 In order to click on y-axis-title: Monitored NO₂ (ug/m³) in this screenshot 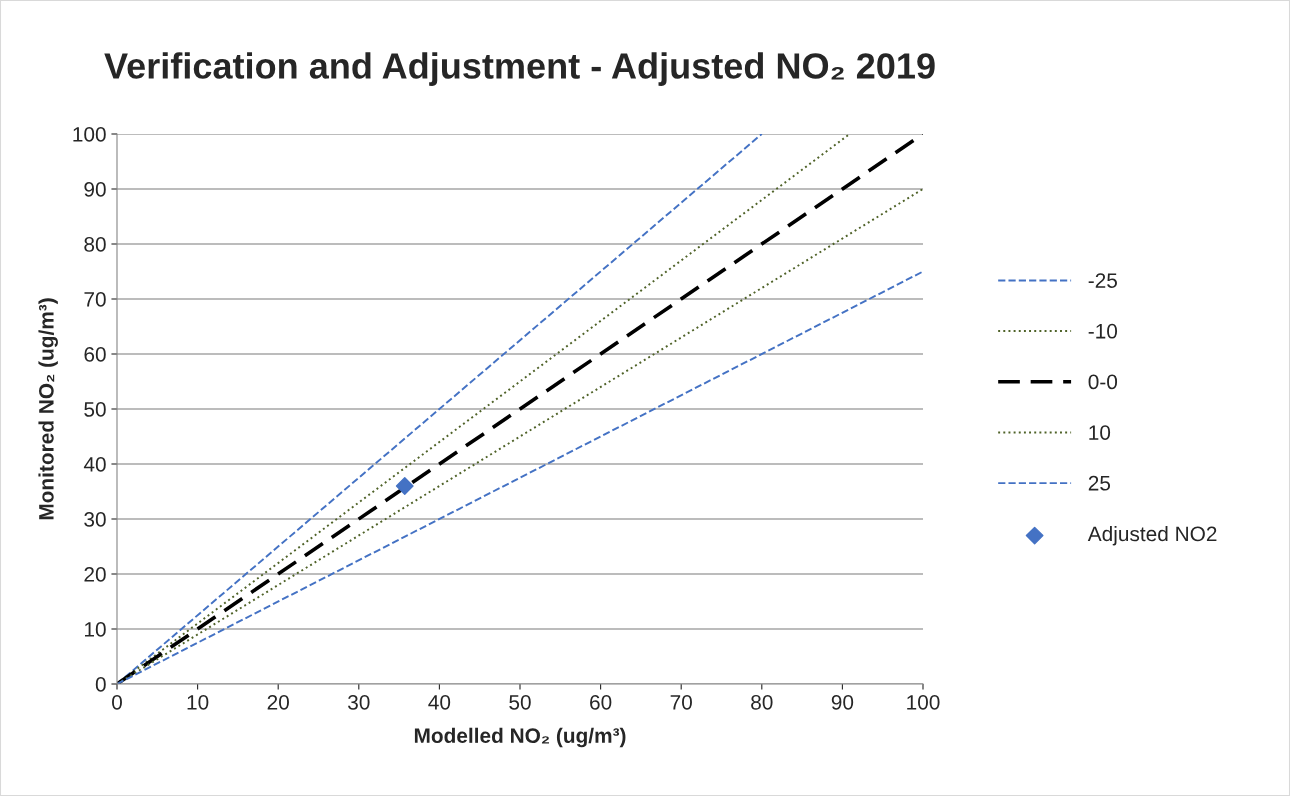, I will do `click(48, 409)`.